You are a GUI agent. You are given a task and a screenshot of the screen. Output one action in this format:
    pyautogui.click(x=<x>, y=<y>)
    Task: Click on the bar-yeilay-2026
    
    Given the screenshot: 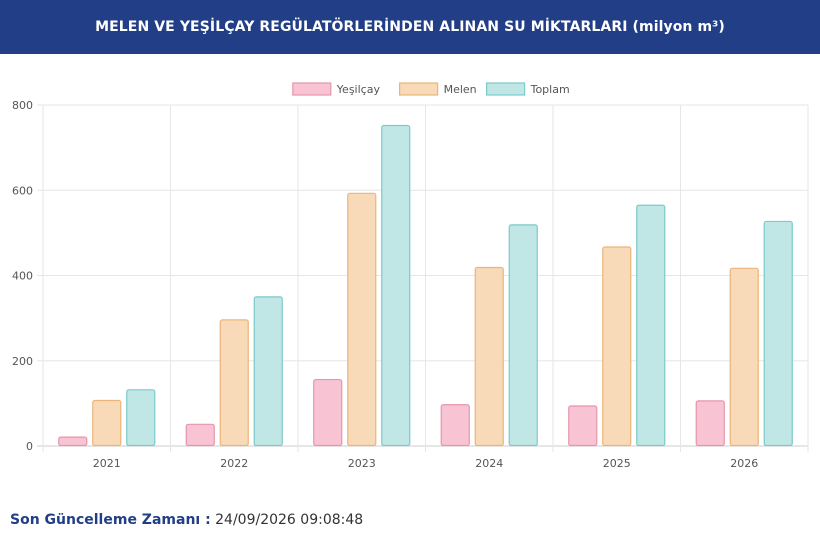 What is the action you would take?
    pyautogui.click(x=710, y=423)
    